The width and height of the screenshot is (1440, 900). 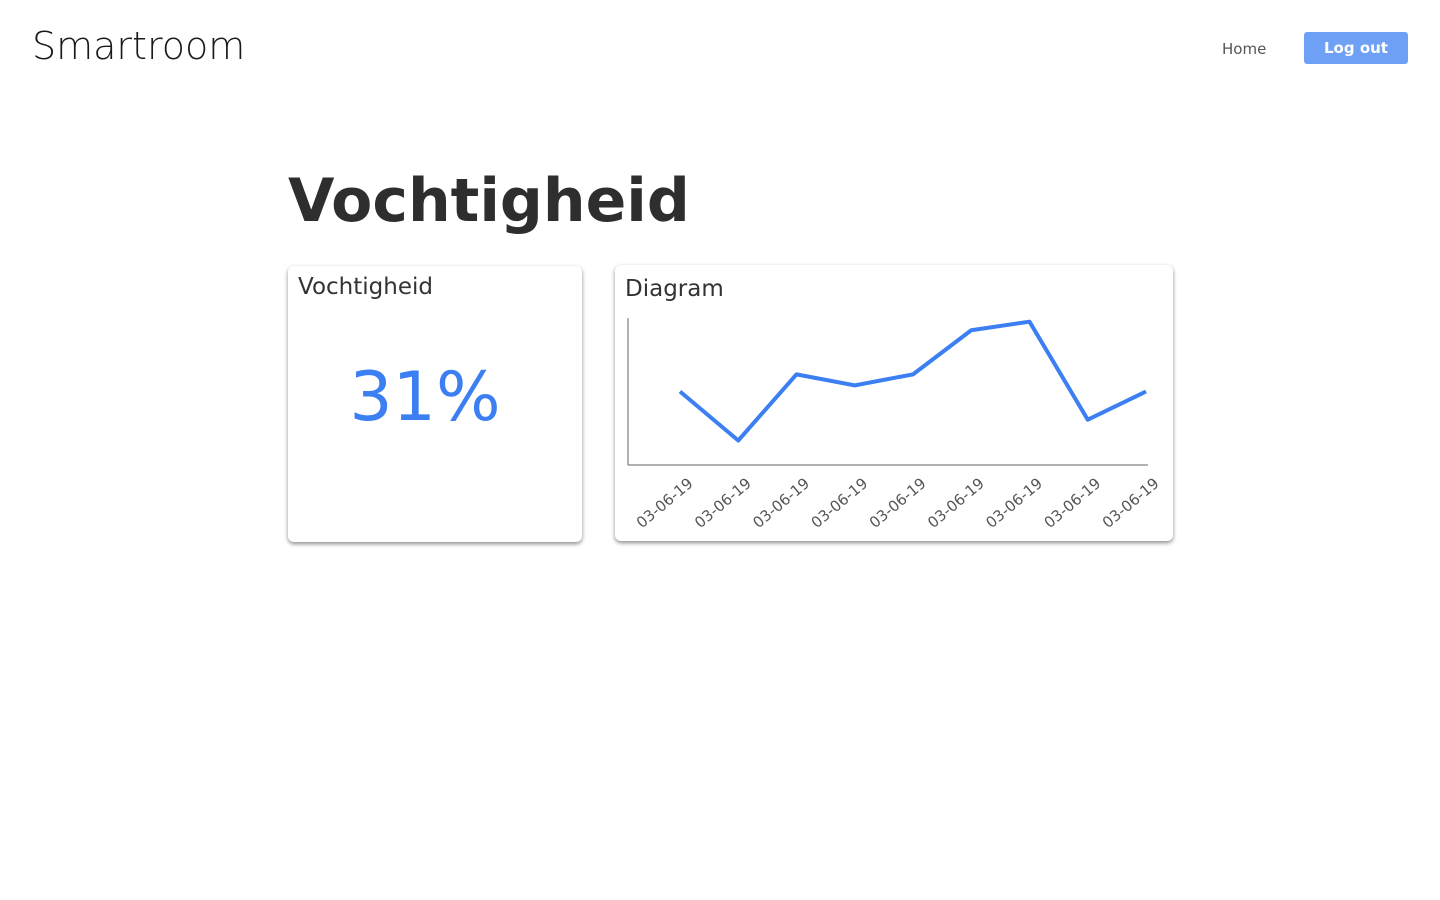 I want to click on current-value: 31%, so click(x=425, y=397).